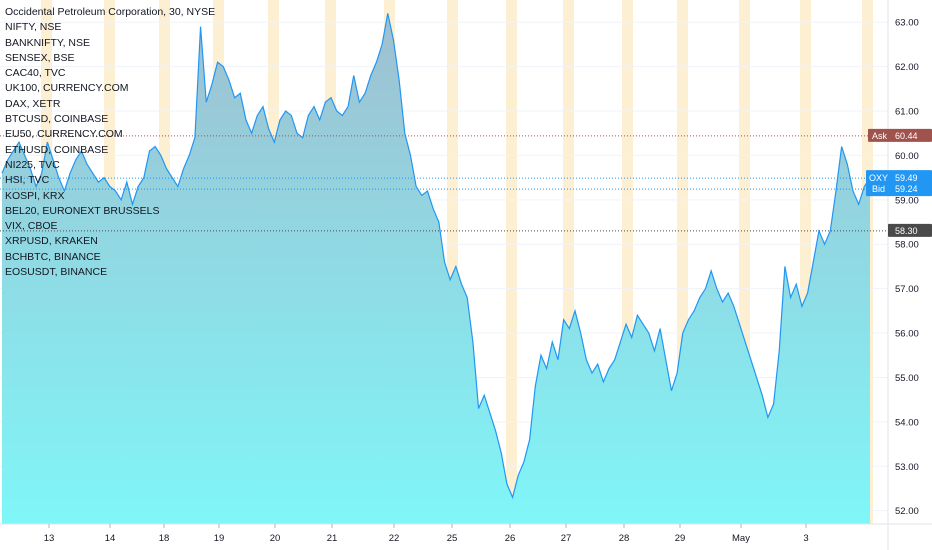 The image size is (932, 550). What do you see at coordinates (907, 467) in the screenshot?
I see `y-tick-label: 53.00` at bounding box center [907, 467].